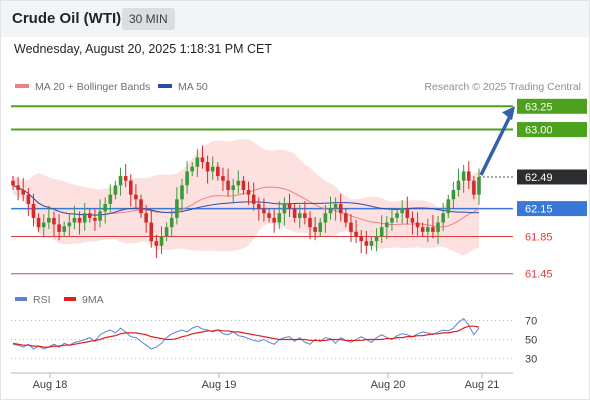  I want to click on legend-ma20-label: MA 20 + Bollinger Bands, so click(93, 87).